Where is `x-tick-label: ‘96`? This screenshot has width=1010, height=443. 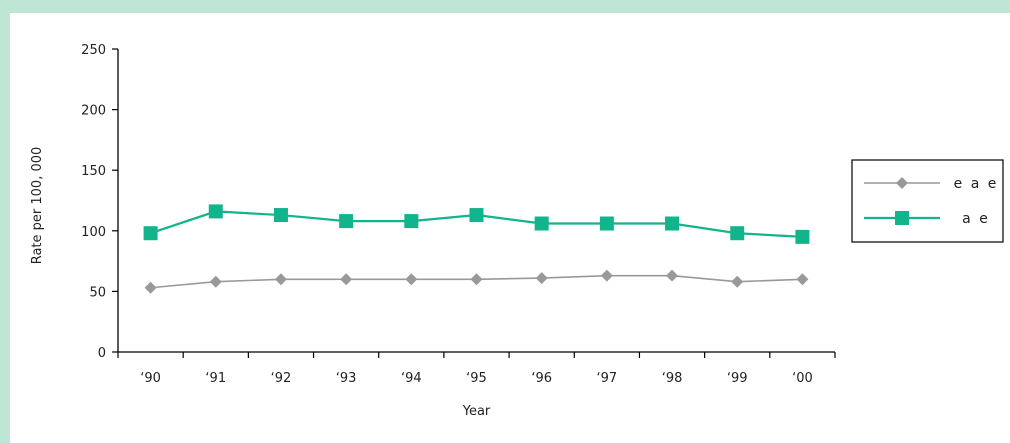
x-tick-label: ‘96 is located at coordinates (541, 378).